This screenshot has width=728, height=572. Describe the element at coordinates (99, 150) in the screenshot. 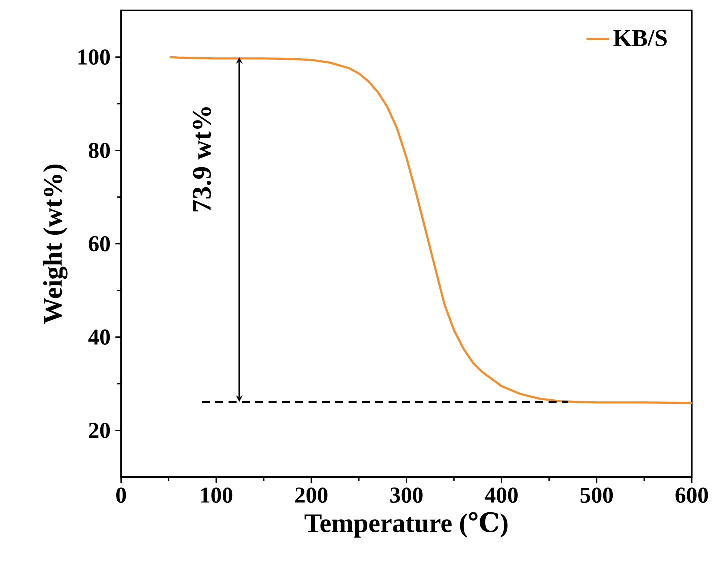

I see `y-tick-label: 80` at that location.